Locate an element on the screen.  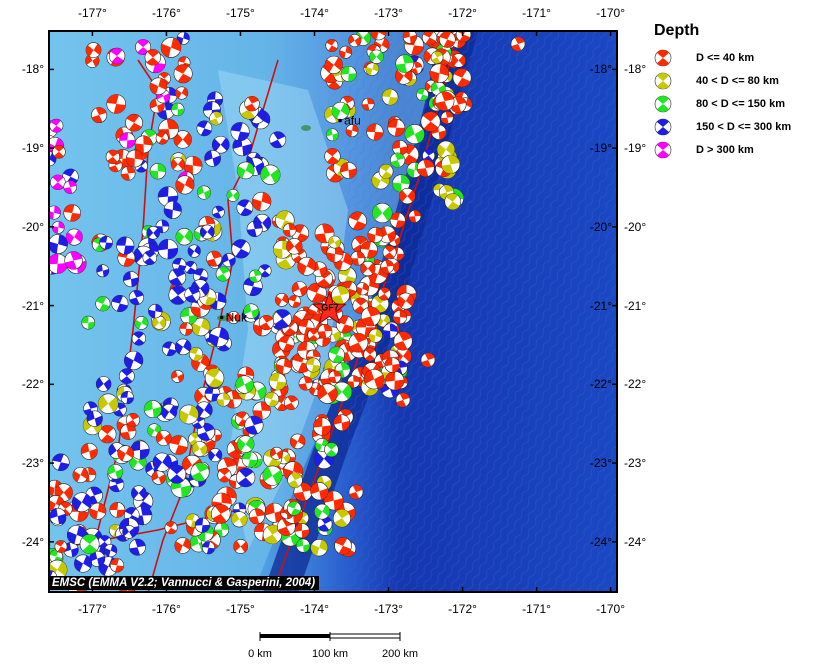
inner-lat-label: -23° is located at coordinates (600, 463).